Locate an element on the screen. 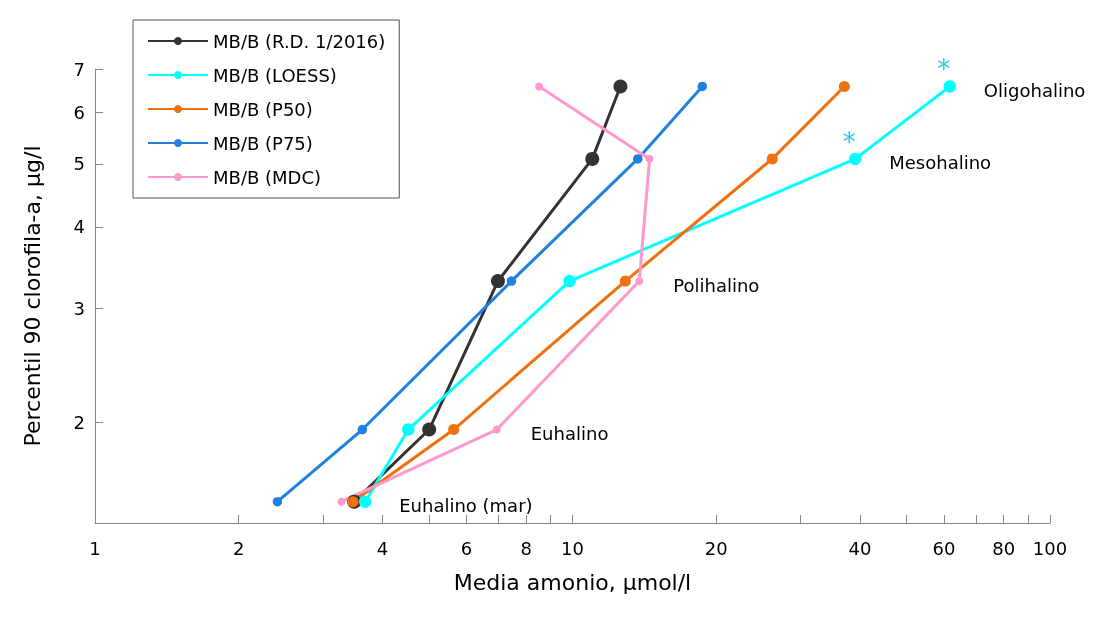  x-tick-label: 20 is located at coordinates (716, 548).